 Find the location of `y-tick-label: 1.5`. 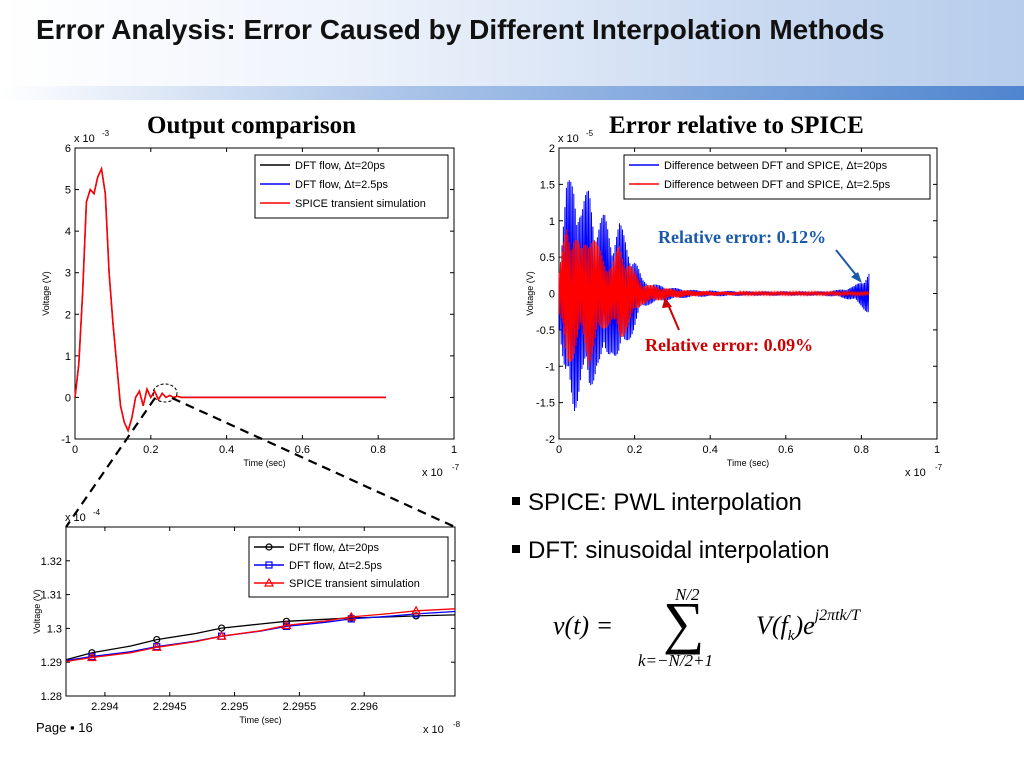

y-tick-label: 1.5 is located at coordinates (547, 185).